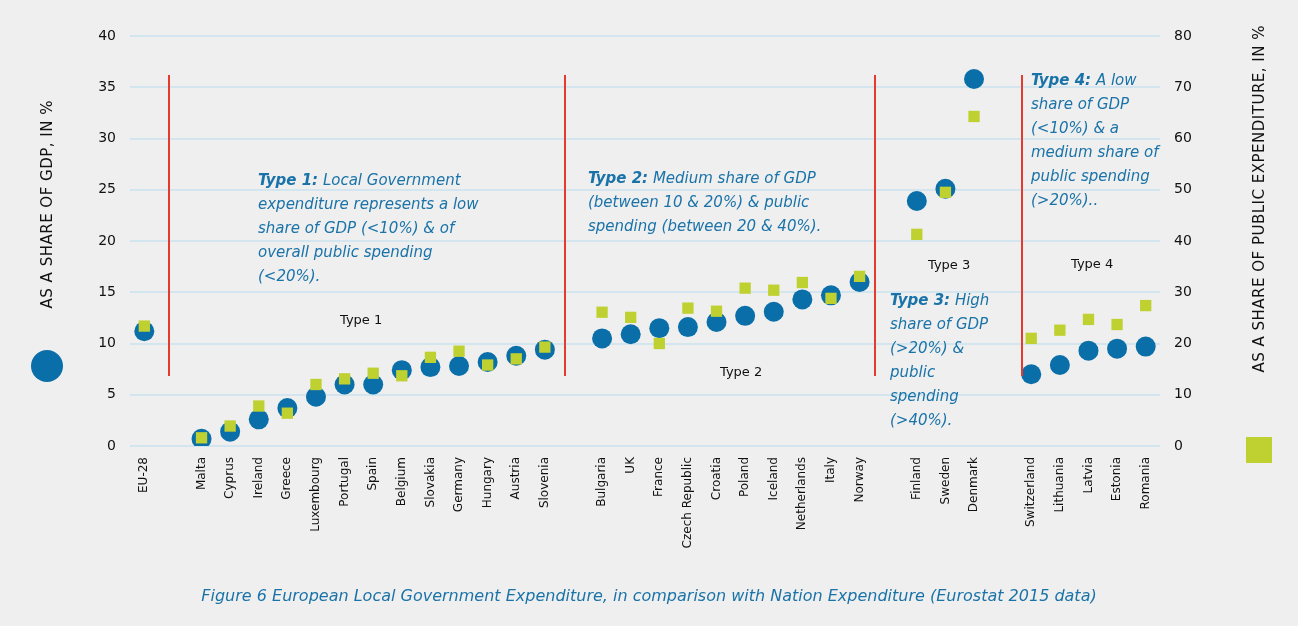 The image size is (1298, 626). I want to click on x-tick-label: Lithuania, so click(1058, 485).